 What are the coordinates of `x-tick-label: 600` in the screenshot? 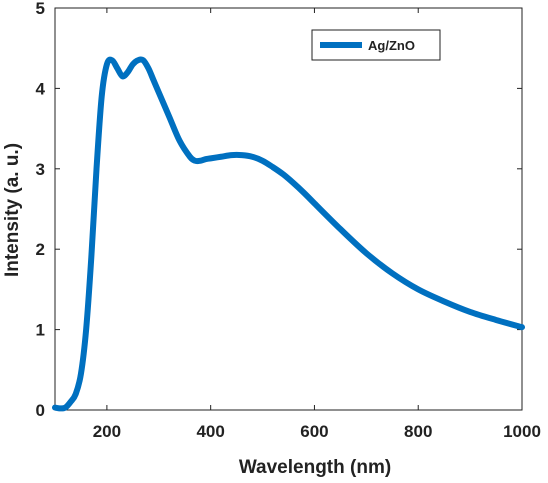 It's located at (314, 431).